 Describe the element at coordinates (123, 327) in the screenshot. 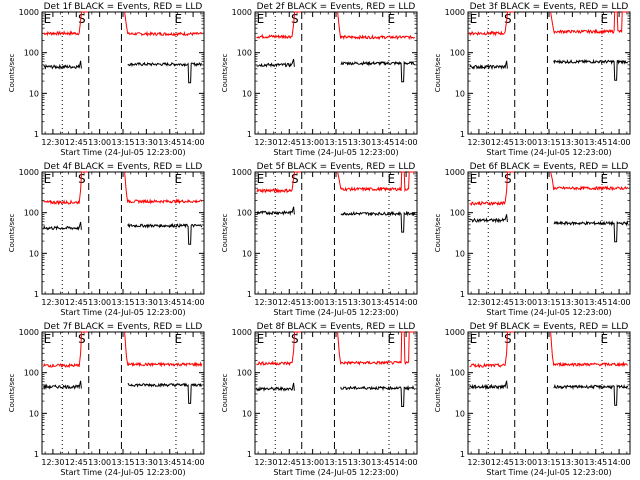

I see `panel-title: Det 7f BLACK = Events, RED = LLD` at that location.